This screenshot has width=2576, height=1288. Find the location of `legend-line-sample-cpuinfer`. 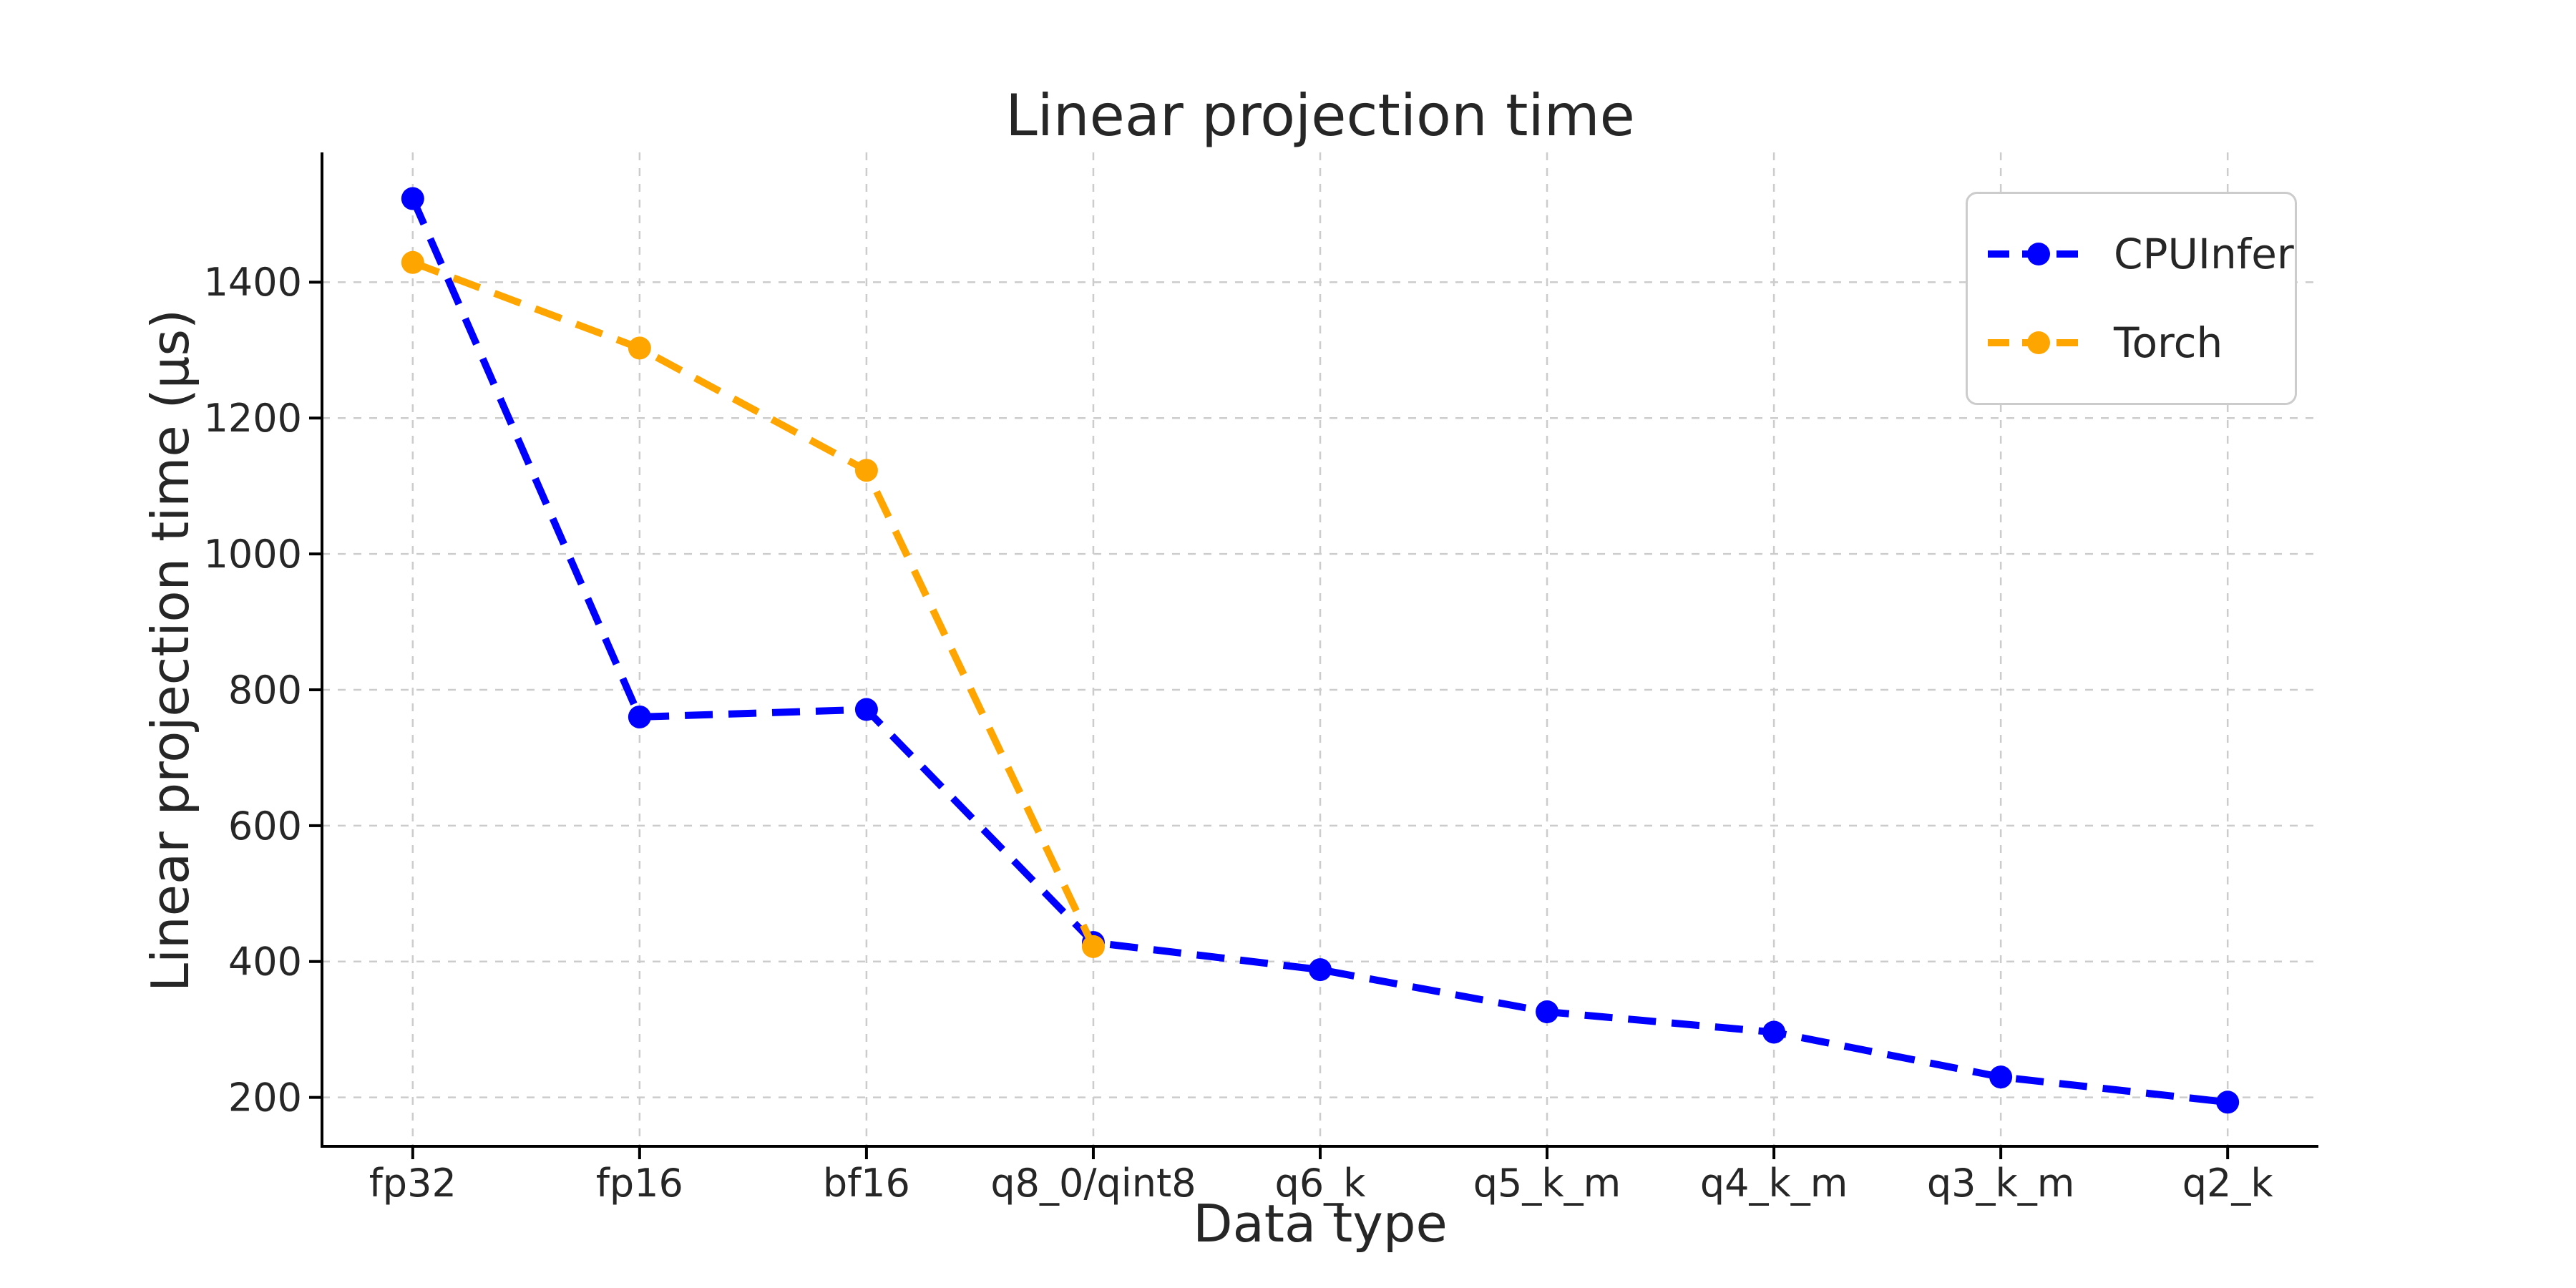

legend-line-sample-cpuinfer is located at coordinates (2038, 254).